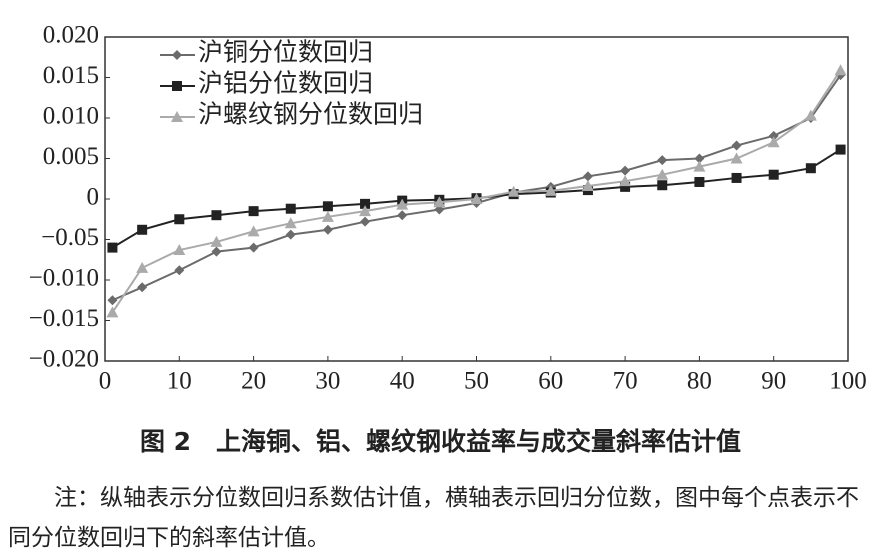 The width and height of the screenshot is (881, 560). I want to click on y-tick-label: −0.010, so click(64, 278).